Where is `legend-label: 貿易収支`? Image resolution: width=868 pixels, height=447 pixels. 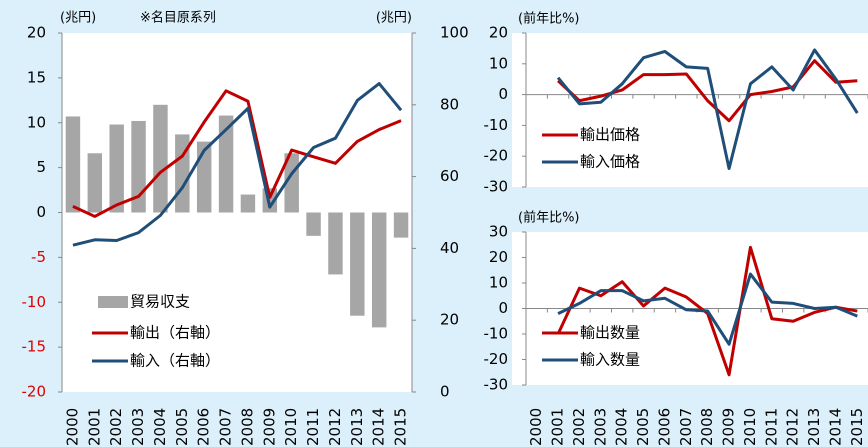
legend-label: 貿易収支 is located at coordinates (160, 302).